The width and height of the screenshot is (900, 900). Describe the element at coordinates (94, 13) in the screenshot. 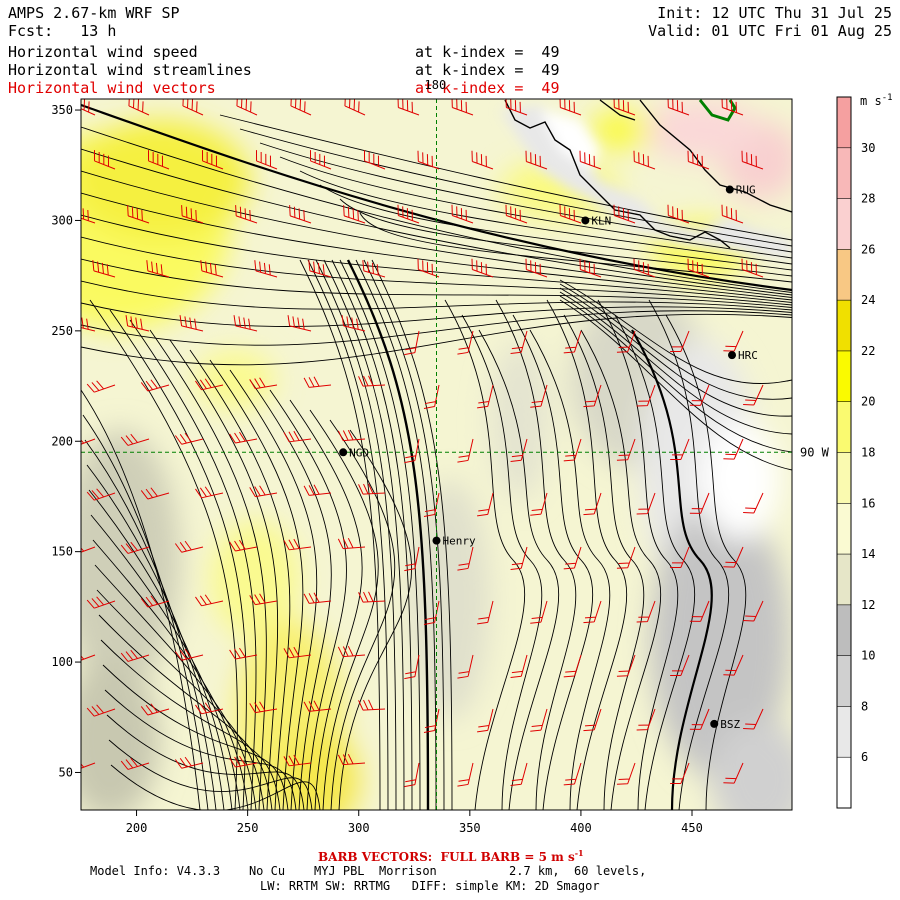

I see `model-title: AMPS 2.67-km WRF SP` at that location.